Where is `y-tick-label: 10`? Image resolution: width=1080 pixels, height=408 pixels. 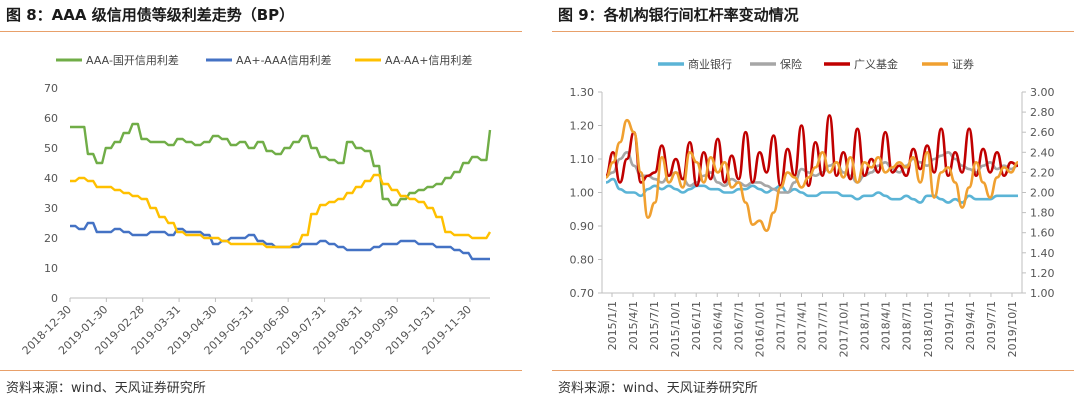
y-tick-label: 10 is located at coordinates (51, 268).